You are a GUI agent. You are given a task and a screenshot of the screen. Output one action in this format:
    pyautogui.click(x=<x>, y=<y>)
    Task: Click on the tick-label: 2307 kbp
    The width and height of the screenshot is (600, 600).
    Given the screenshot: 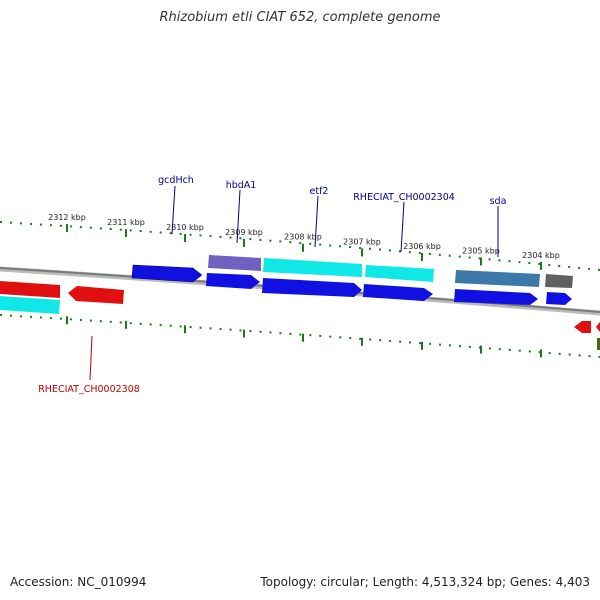 What is the action you would take?
    pyautogui.click(x=362, y=241)
    